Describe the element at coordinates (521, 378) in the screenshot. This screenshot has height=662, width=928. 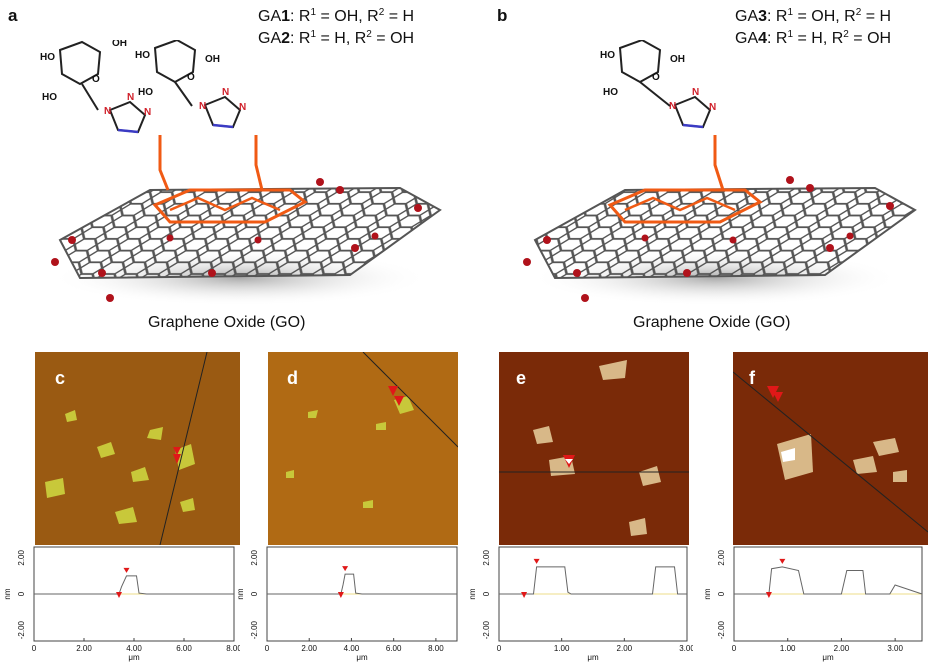
I see `afm-letter-e: e` at that location.